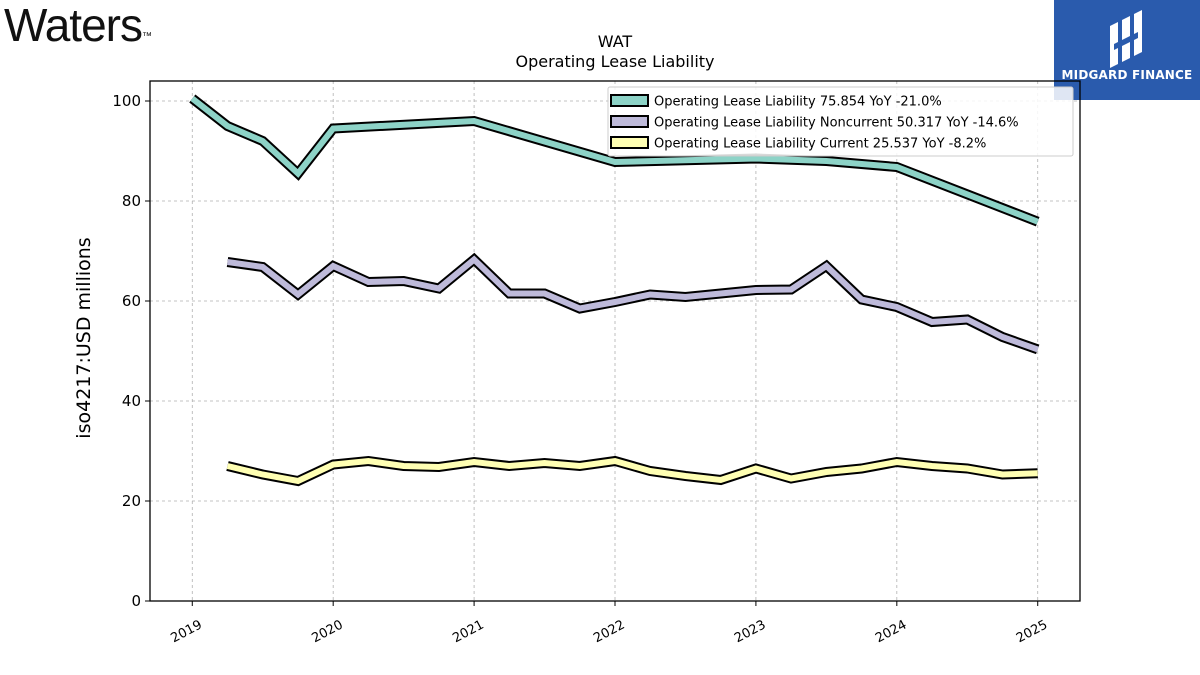 The width and height of the screenshot is (1200, 675). I want to click on legend-box, so click(840, 121).